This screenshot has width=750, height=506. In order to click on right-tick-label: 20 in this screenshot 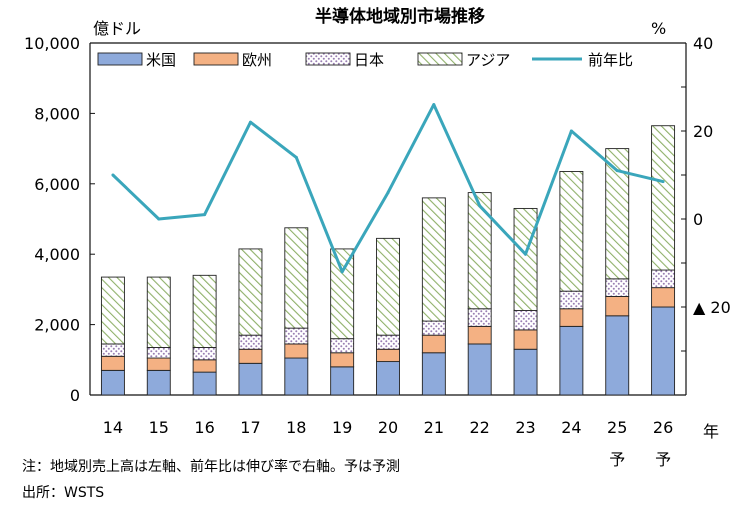, I will do `click(703, 131)`.